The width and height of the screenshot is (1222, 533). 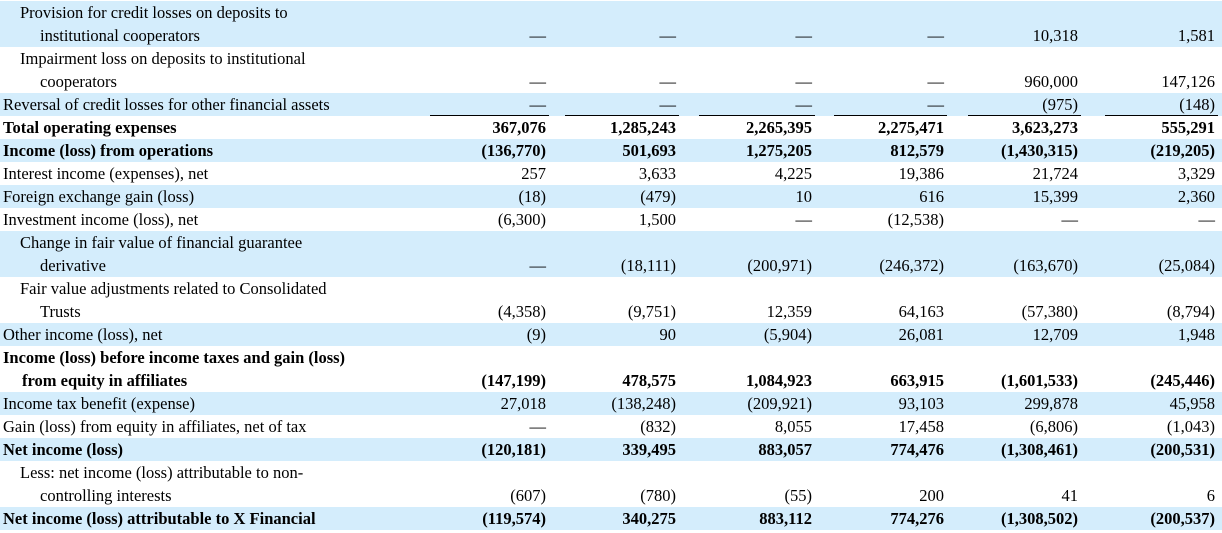 What do you see at coordinates (1039, 380) in the screenshot?
I see `value-cell: (1,601,533)` at bounding box center [1039, 380].